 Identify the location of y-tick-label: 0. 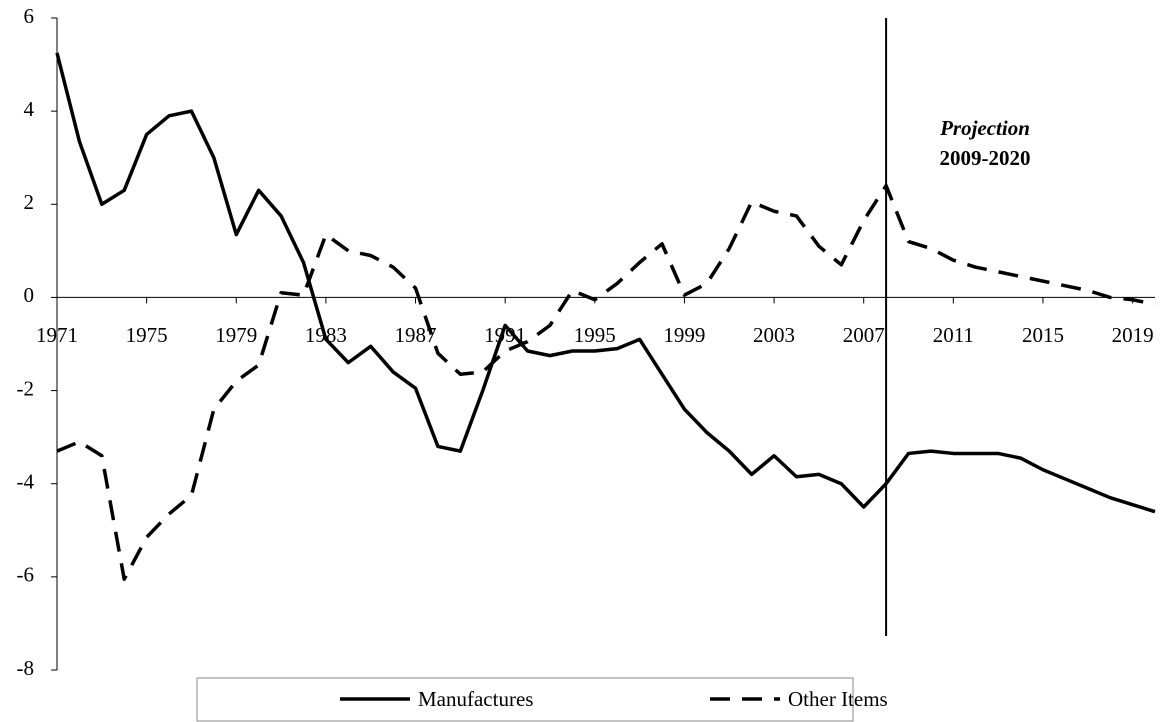
(29, 295).